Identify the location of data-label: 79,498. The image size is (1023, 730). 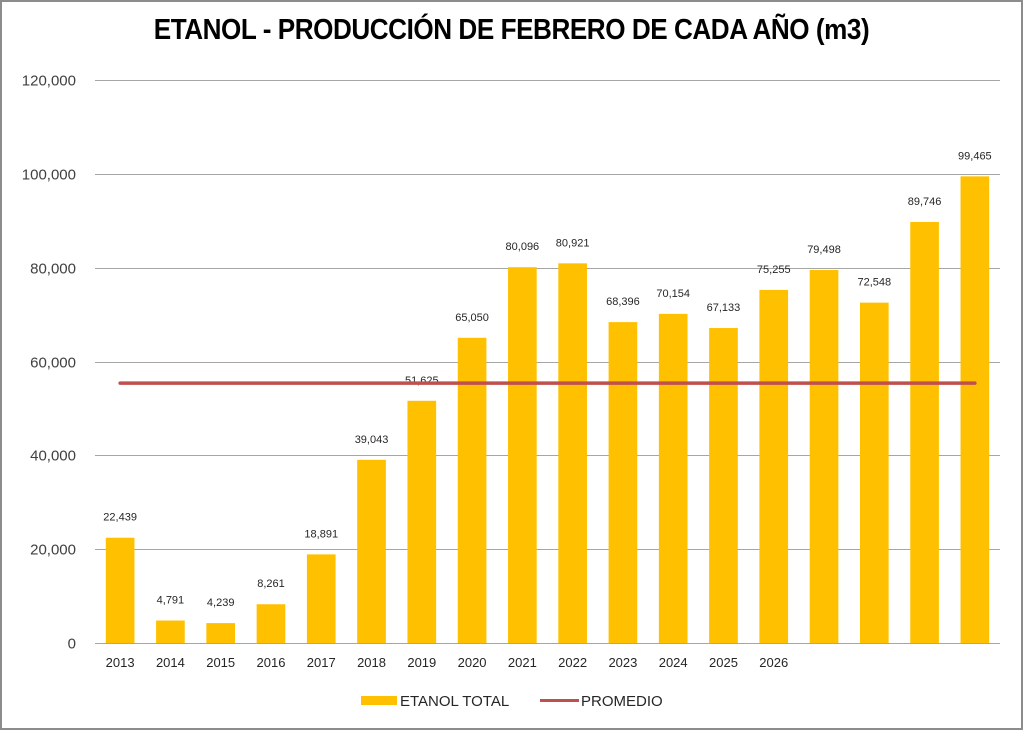
(824, 250).